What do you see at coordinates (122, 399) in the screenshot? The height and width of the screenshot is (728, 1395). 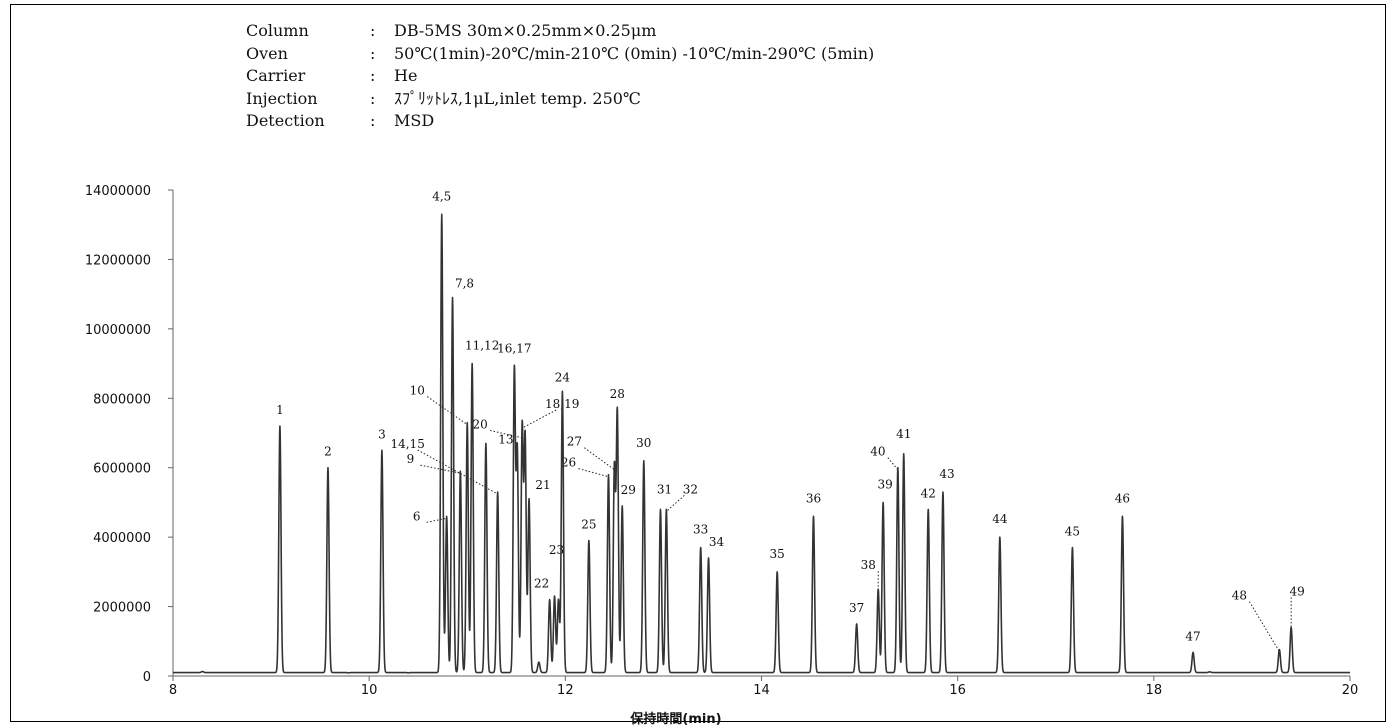 I see `y-tick-label: 8000000` at bounding box center [122, 399].